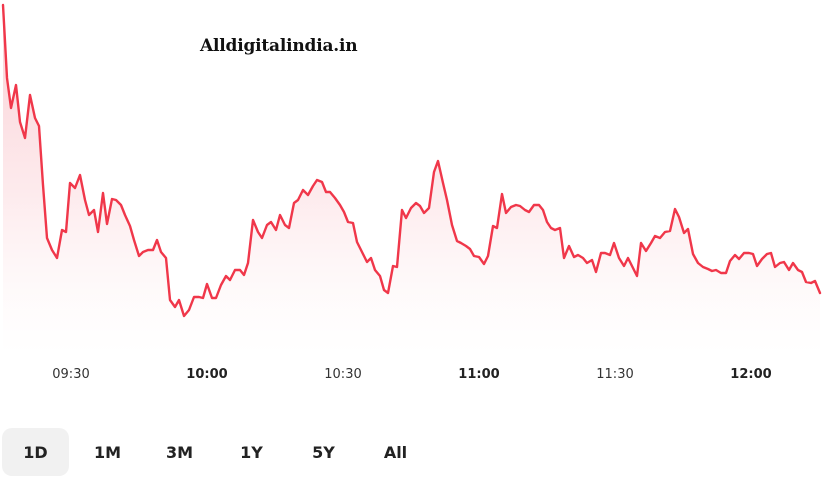 The height and width of the screenshot is (484, 822). Describe the element at coordinates (251, 452) in the screenshot. I see `range-button-1y: 1Y` at that location.